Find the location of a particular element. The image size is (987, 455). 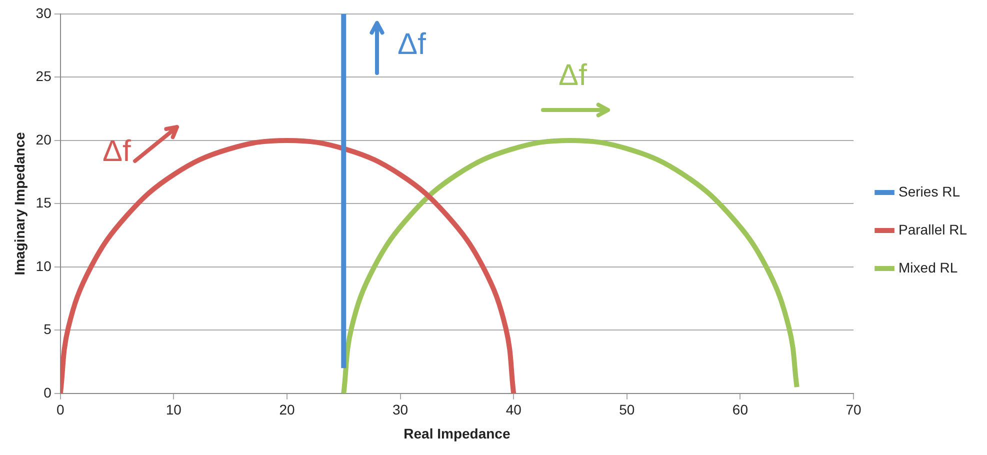

x-tick-label: 30 is located at coordinates (400, 410).